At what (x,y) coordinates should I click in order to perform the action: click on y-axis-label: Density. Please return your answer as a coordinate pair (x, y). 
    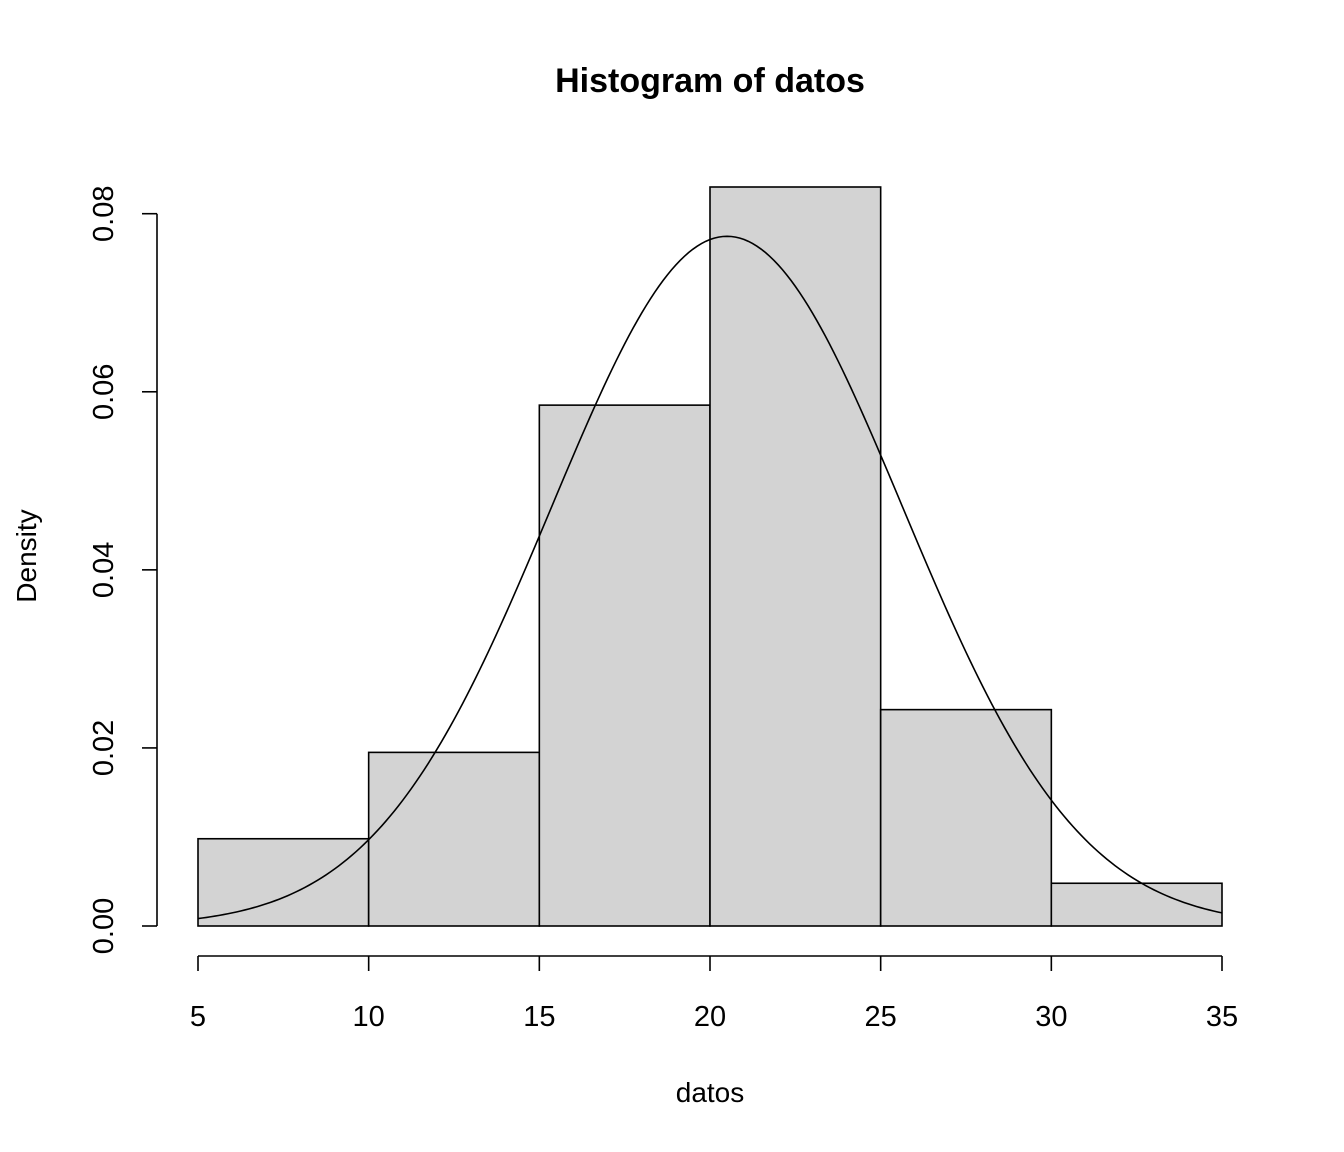
    Looking at the image, I should click on (26, 555).